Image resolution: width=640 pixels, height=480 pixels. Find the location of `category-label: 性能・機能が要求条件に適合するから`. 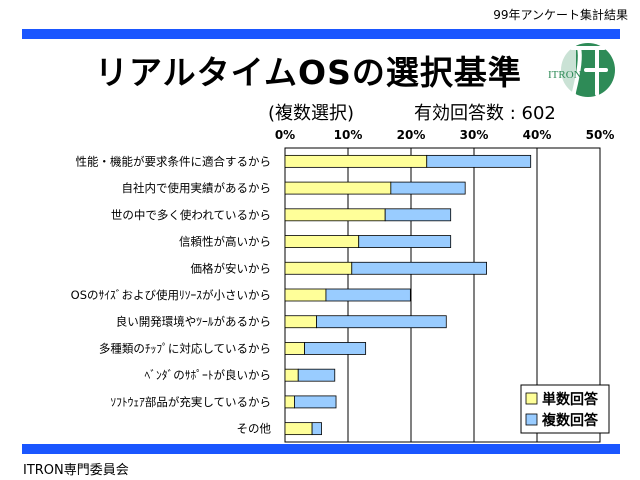

category-label: 性能・機能が要求条件に適合するから is located at coordinates (174, 161).